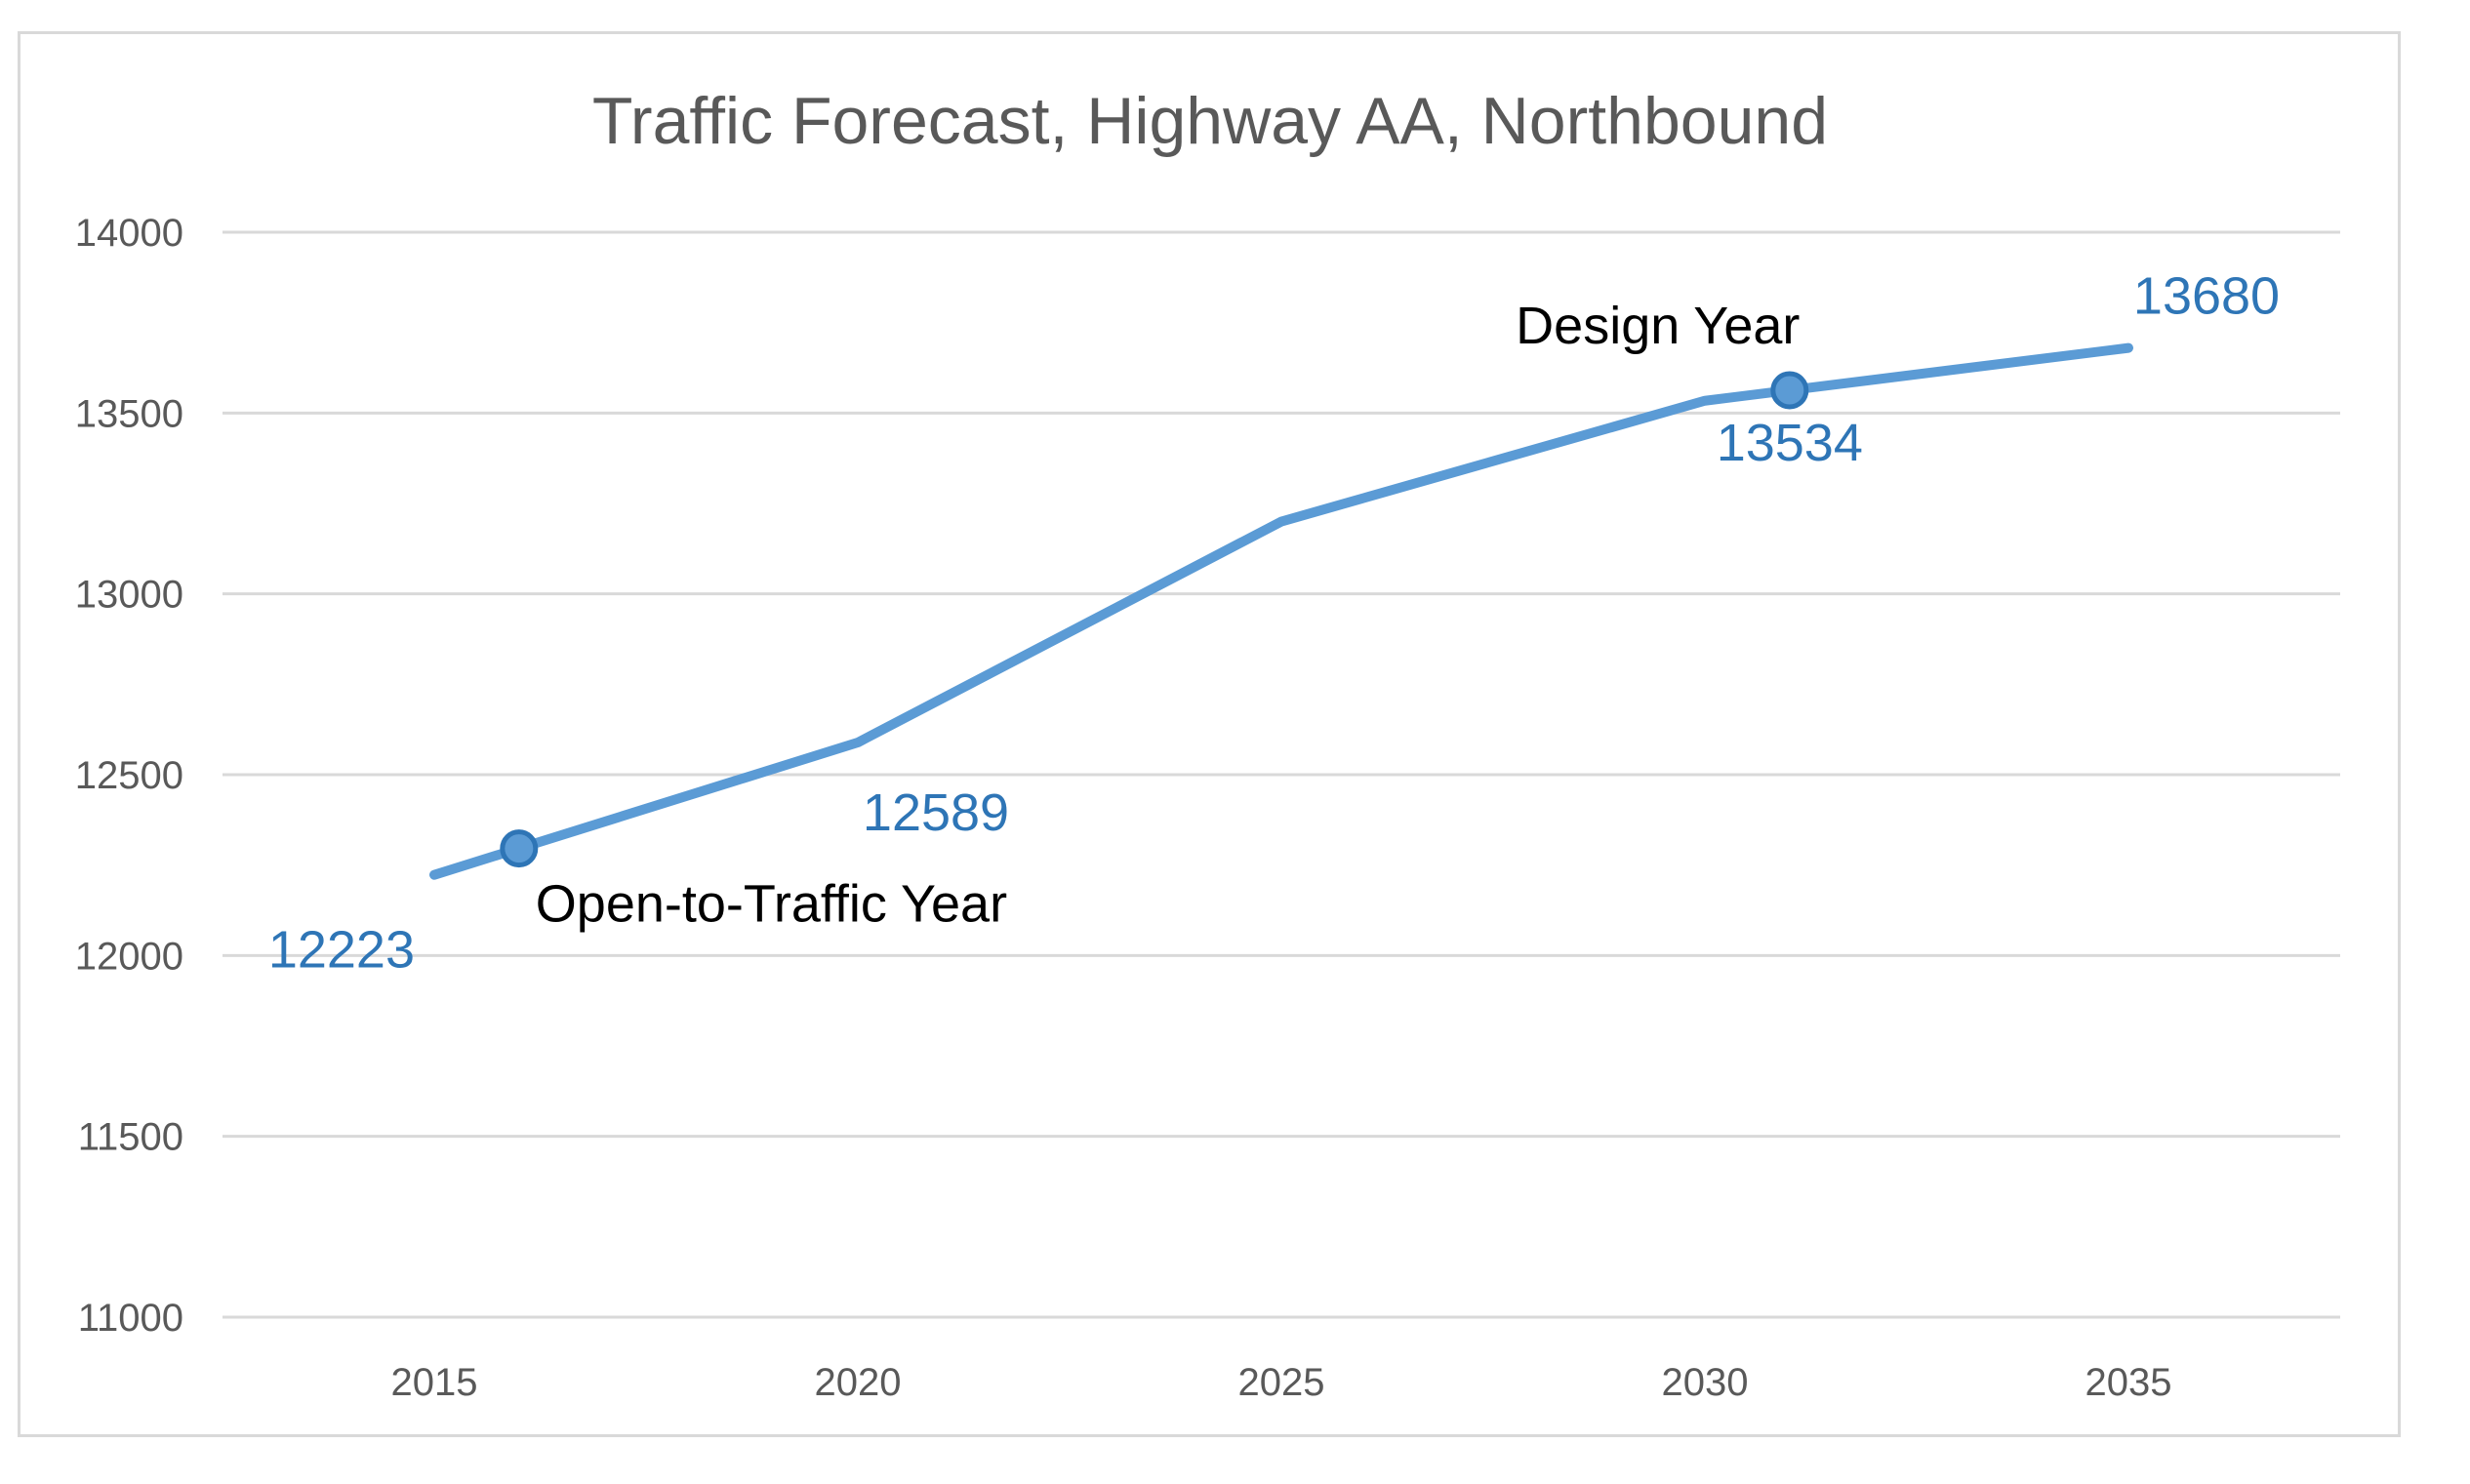  I want to click on x-axis-ticks: 2015 2020 2025 2030 2035, so click(1281, 1382).